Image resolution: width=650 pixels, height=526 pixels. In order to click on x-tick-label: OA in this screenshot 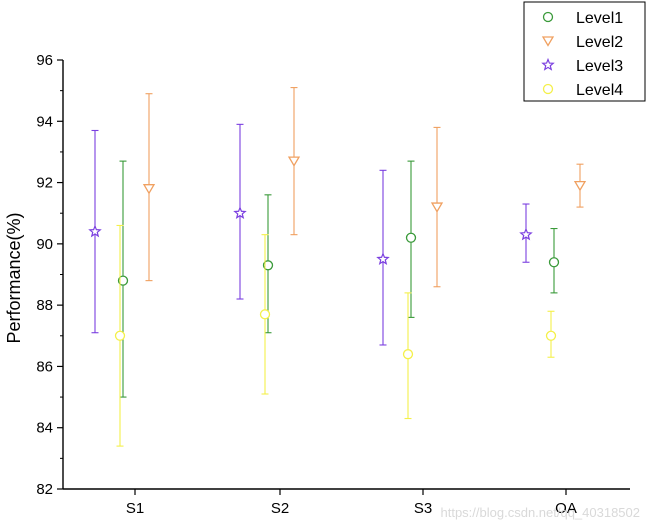, I will do `click(566, 508)`.